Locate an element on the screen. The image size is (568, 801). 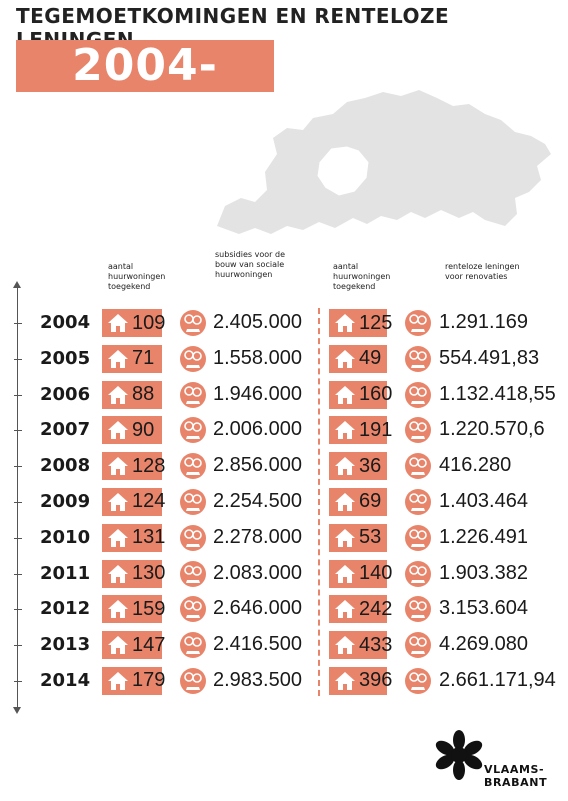
houses-granted-badge: 159 is located at coordinates (133, 609).